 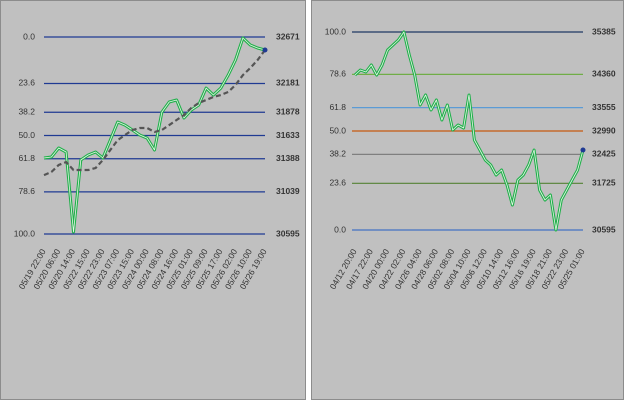 I want to click on fib-value: 33555, so click(x=604, y=107).